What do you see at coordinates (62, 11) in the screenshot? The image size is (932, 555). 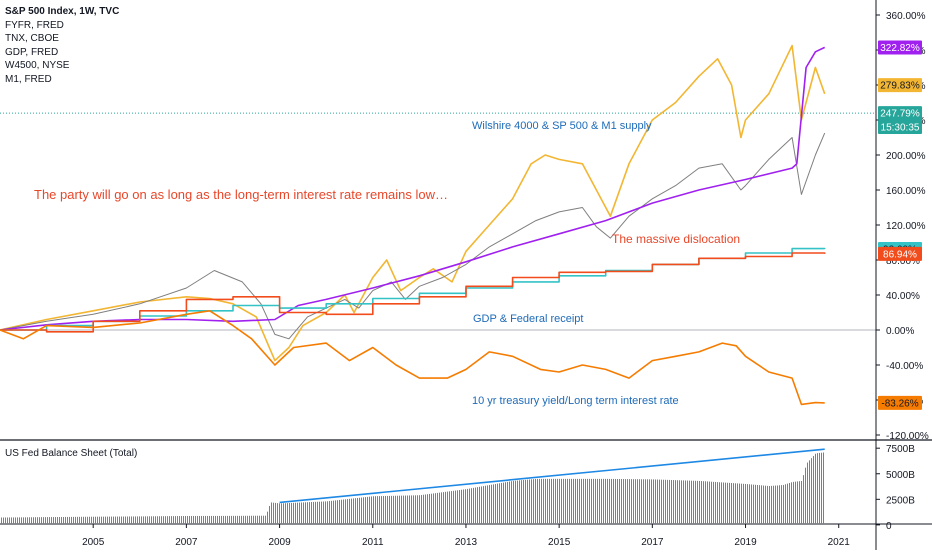 I see `legend-title: S&P 500 Index, 1W, TVC` at bounding box center [62, 11].